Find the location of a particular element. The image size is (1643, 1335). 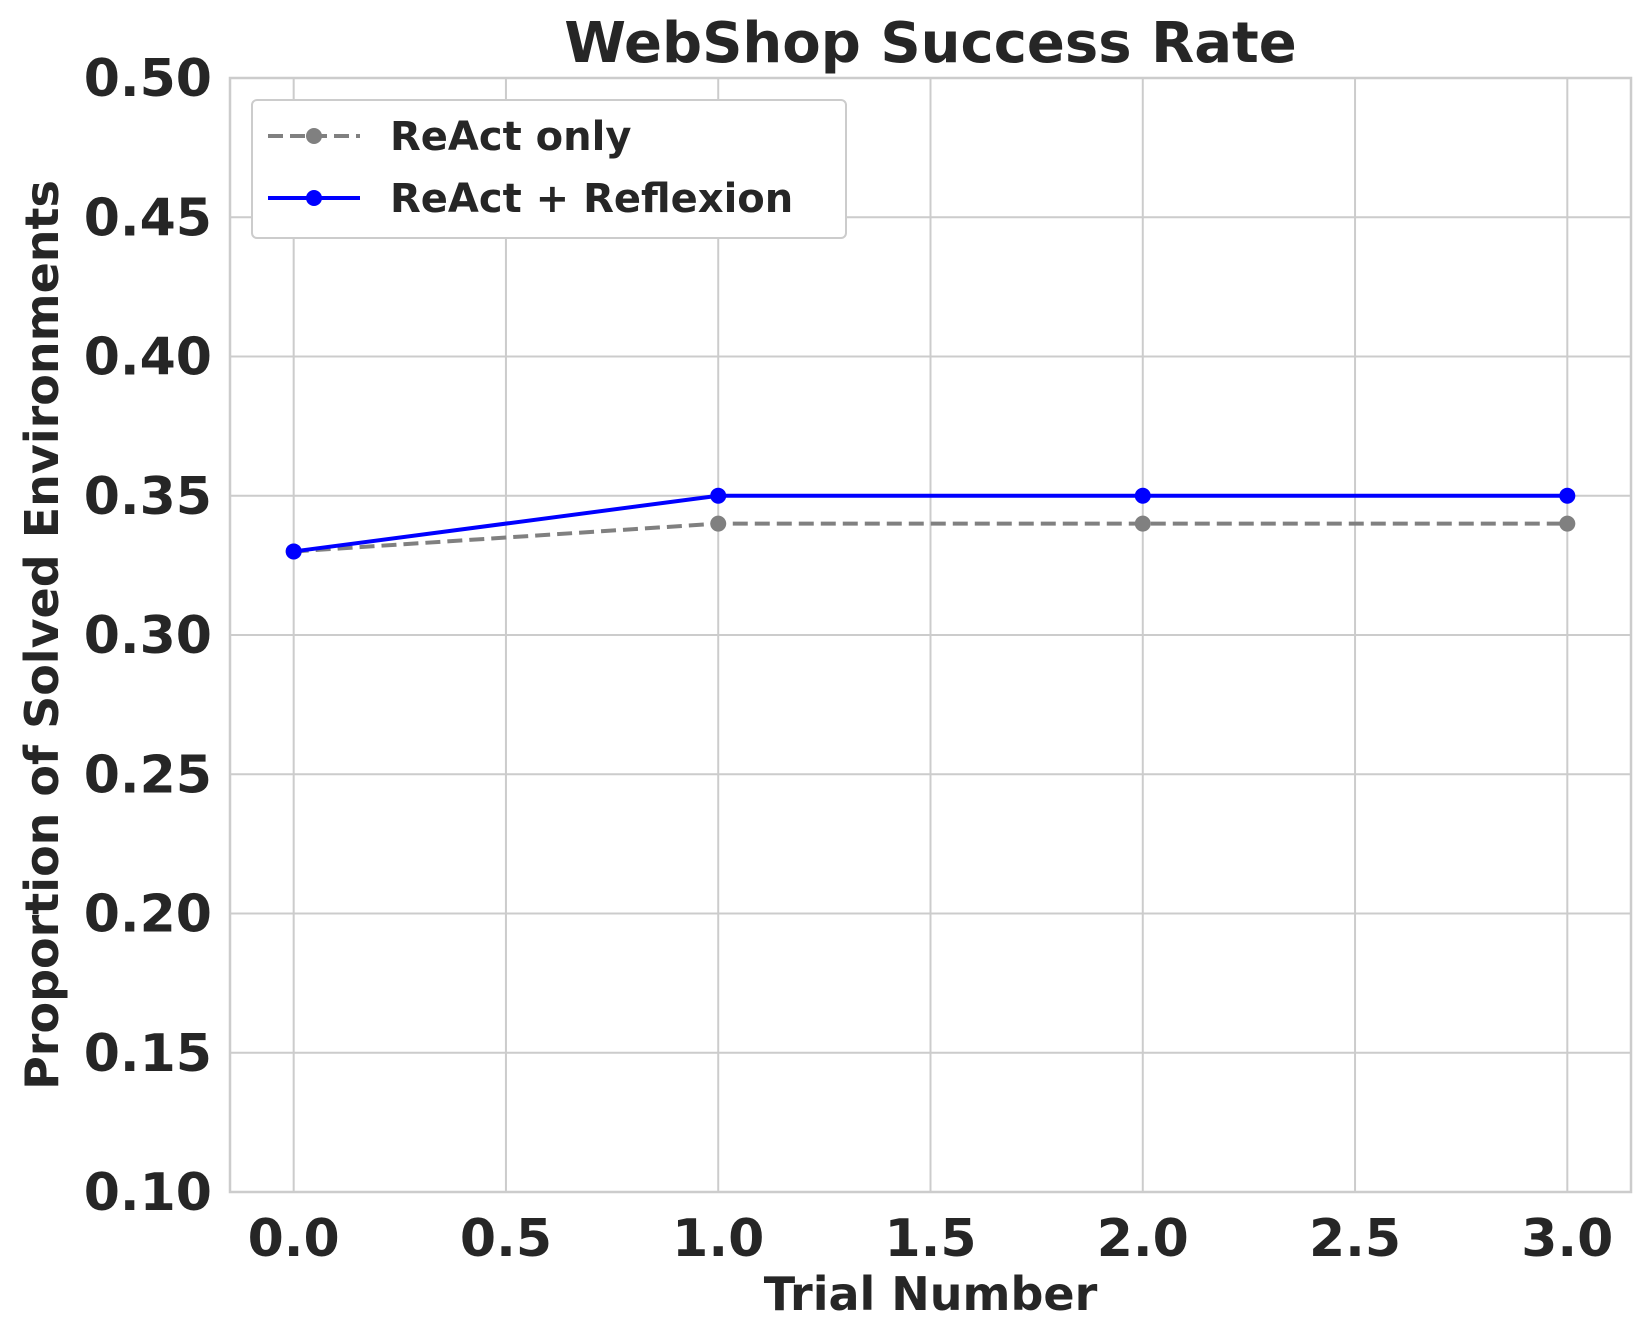

x-tick-label: 3.0 is located at coordinates (1567, 1239).